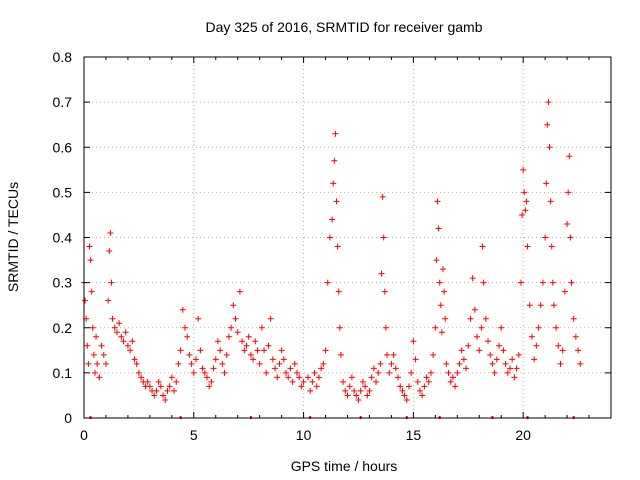 The image size is (640, 480). What do you see at coordinates (305, 435) in the screenshot?
I see `x-tick-labels: 0 5 10 15 20` at bounding box center [305, 435].